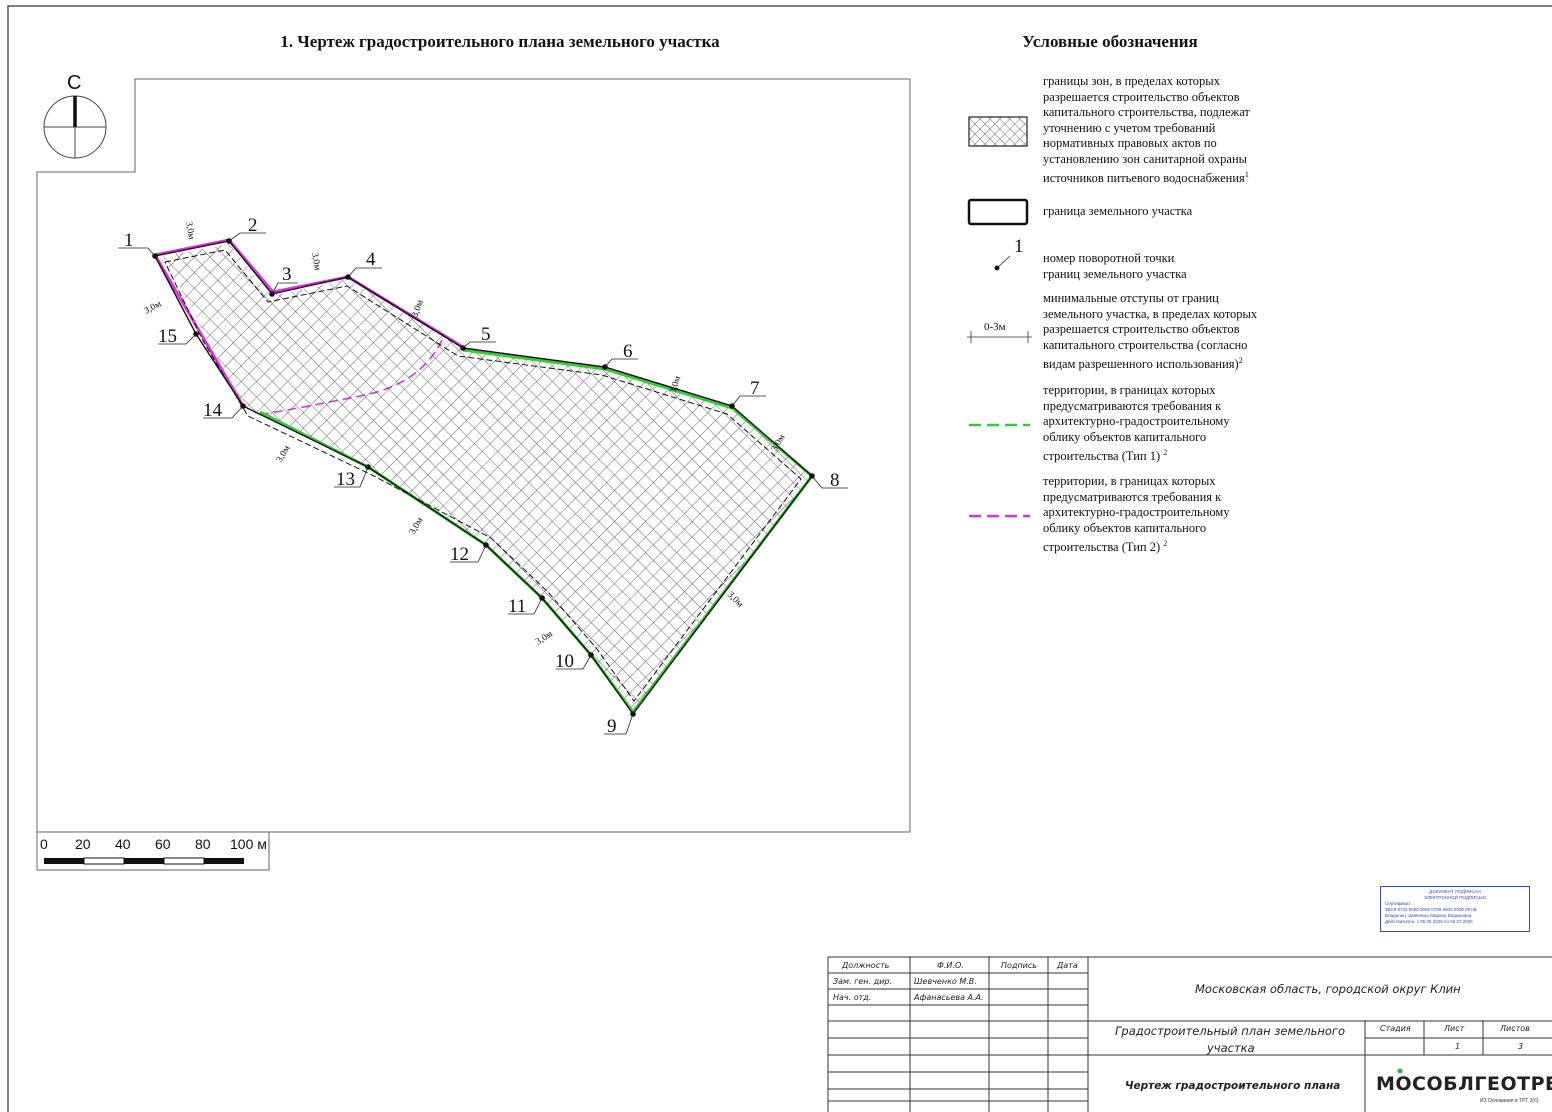 This screenshot has width=1552, height=1112. Describe the element at coordinates (1458, 1046) in the screenshot. I see `tb-sheet-number: 1` at that location.